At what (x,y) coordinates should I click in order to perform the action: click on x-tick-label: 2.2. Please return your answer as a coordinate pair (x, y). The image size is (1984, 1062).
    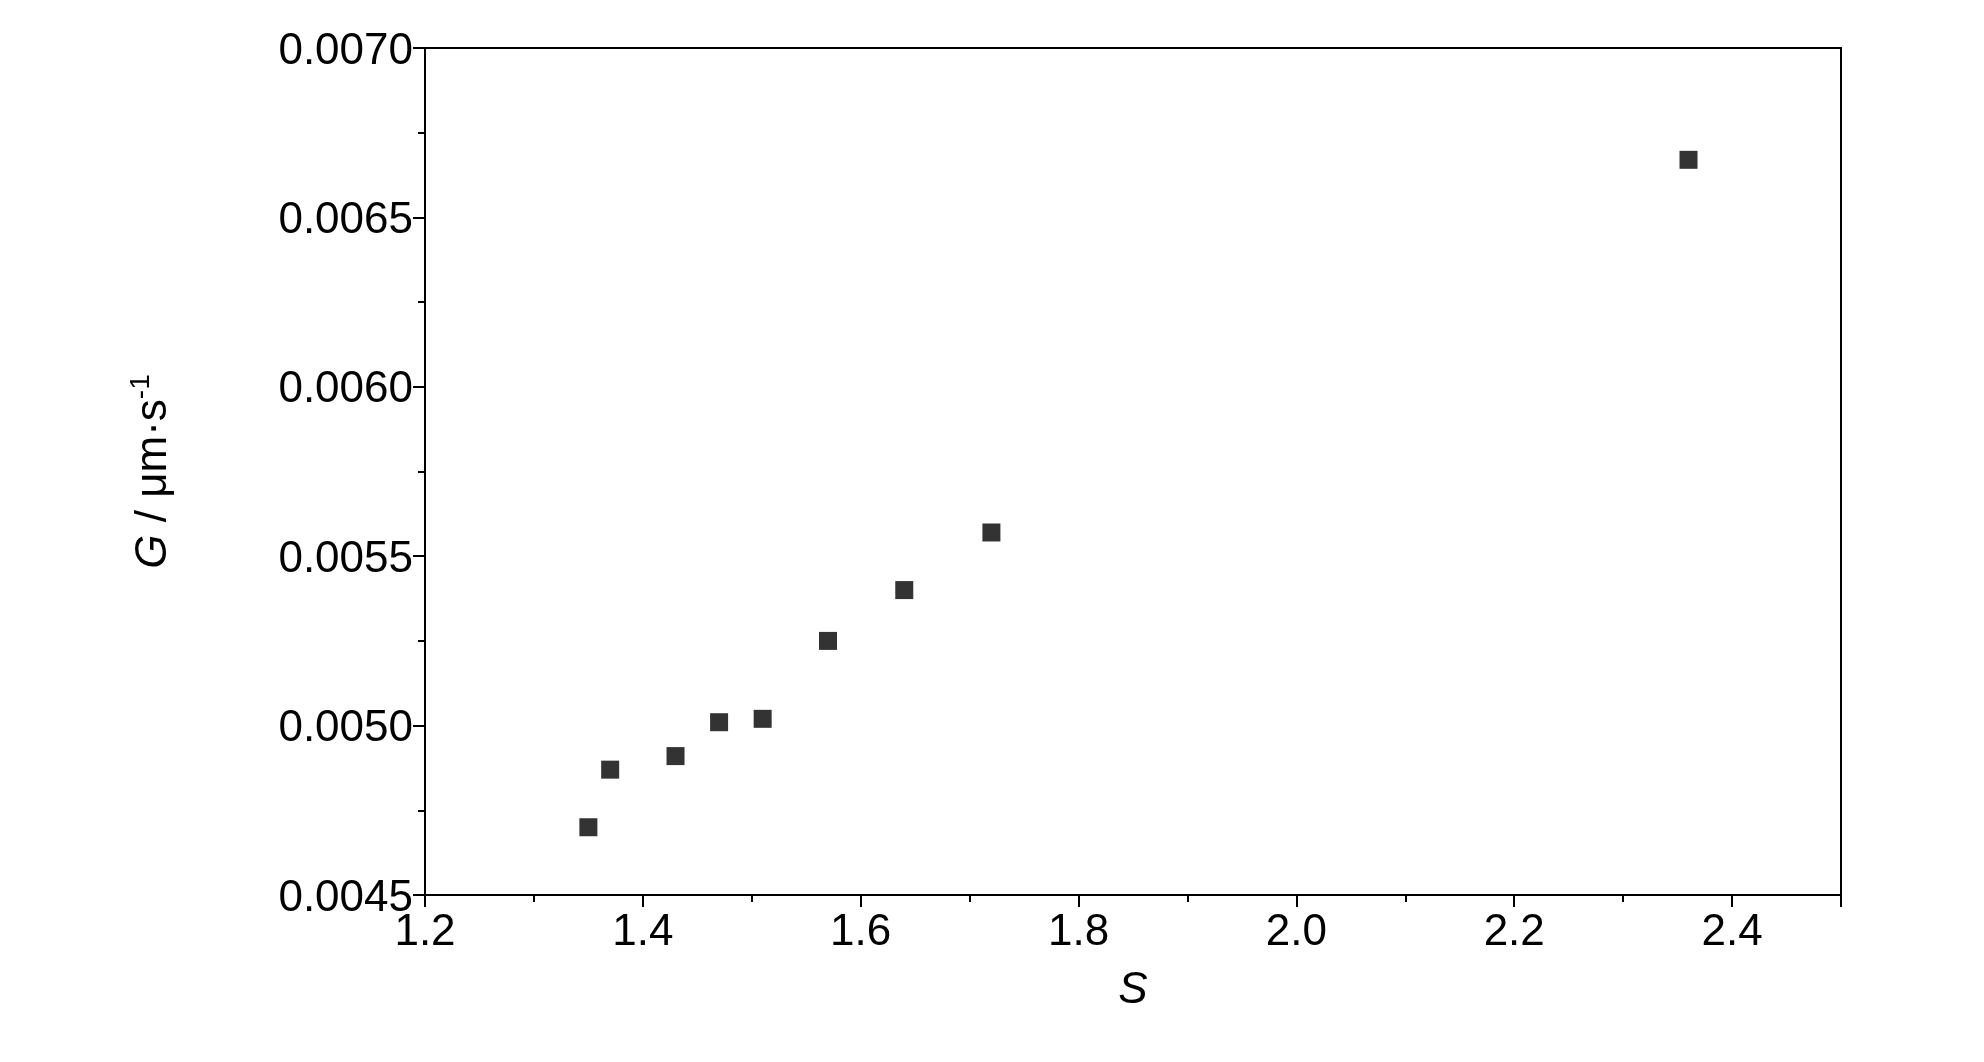
    Looking at the image, I should click on (1514, 929).